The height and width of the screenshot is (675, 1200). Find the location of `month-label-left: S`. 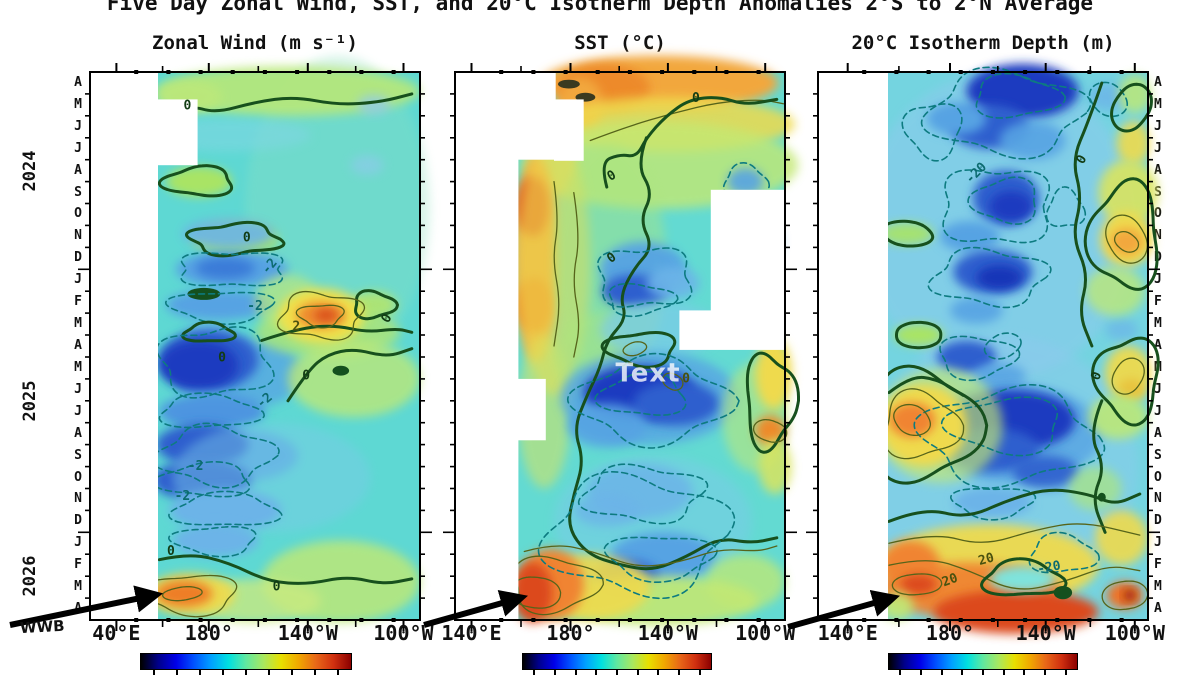

month-label-left: S is located at coordinates (78, 455).